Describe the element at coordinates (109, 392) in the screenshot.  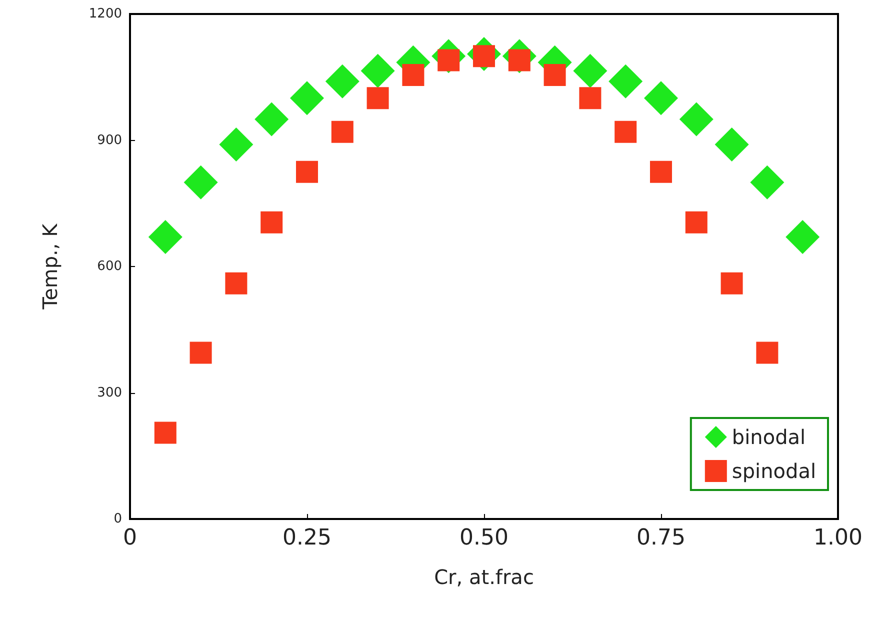
I see `y-tick-label: 300` at that location.